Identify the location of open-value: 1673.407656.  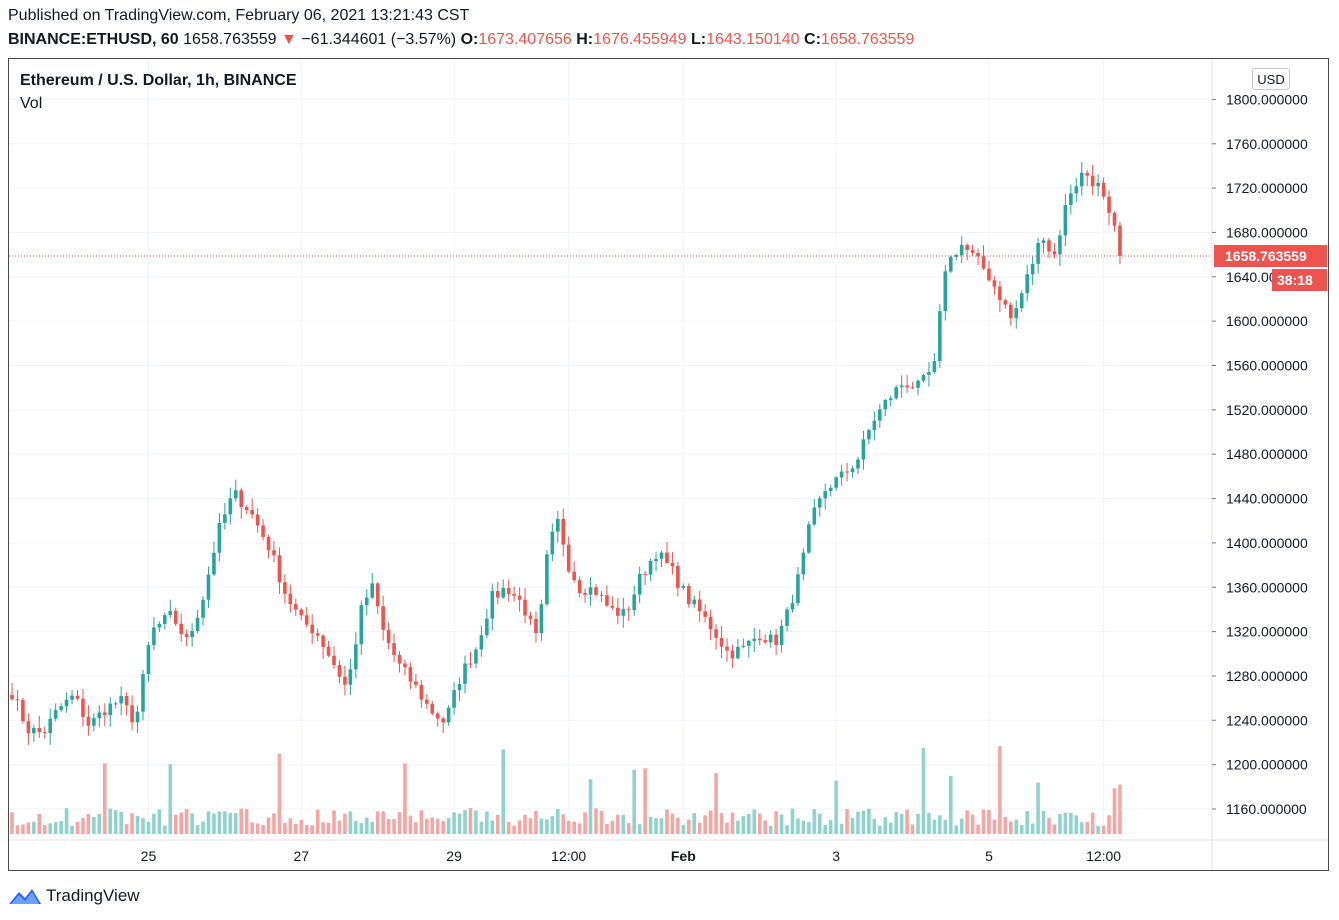
(525, 39).